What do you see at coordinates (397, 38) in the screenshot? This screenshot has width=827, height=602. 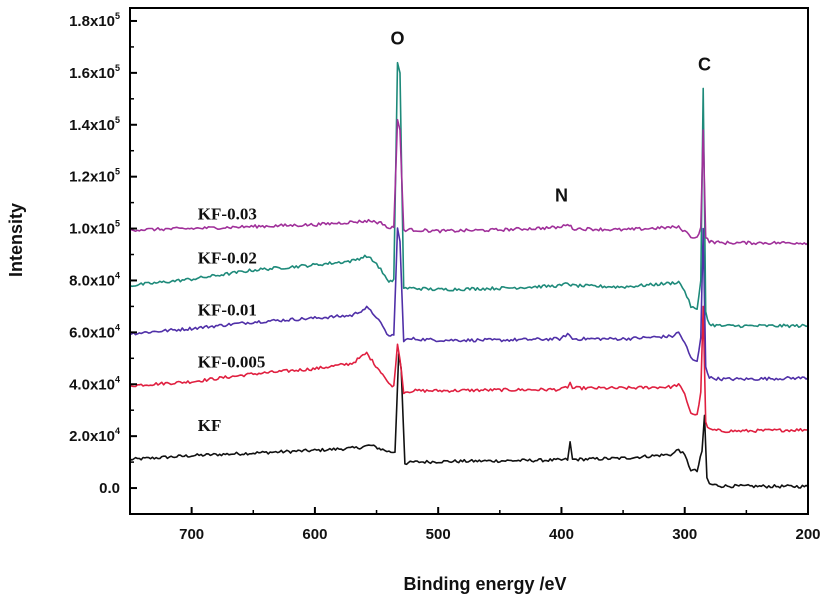 I see `peak-label-o: O` at bounding box center [397, 38].